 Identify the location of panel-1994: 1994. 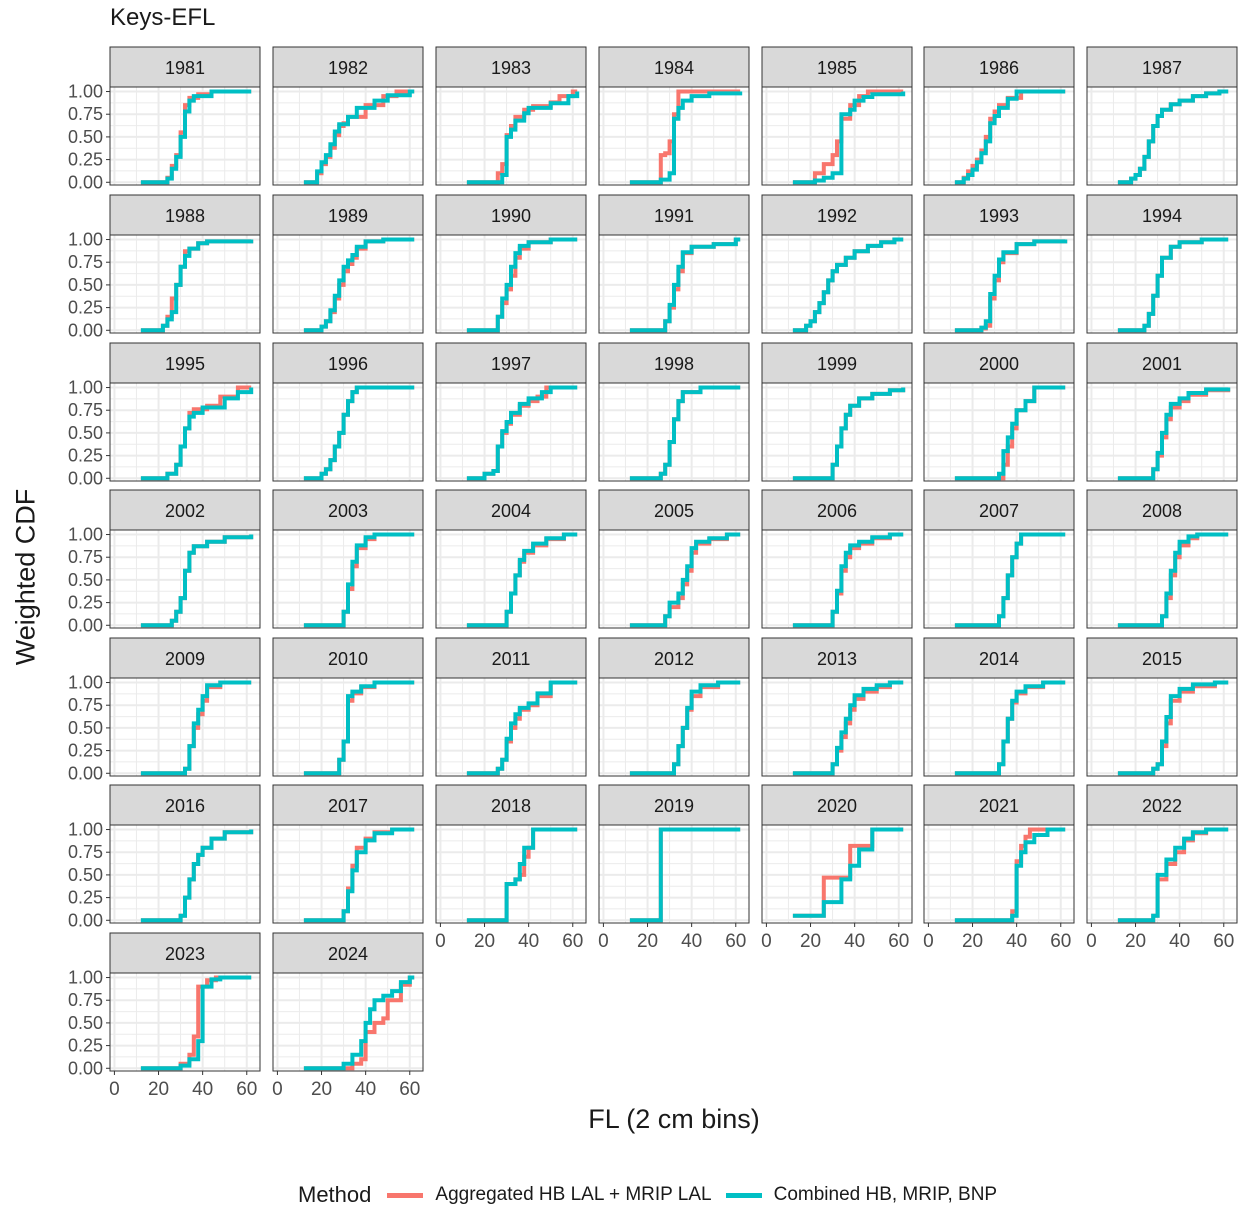
(1162, 264).